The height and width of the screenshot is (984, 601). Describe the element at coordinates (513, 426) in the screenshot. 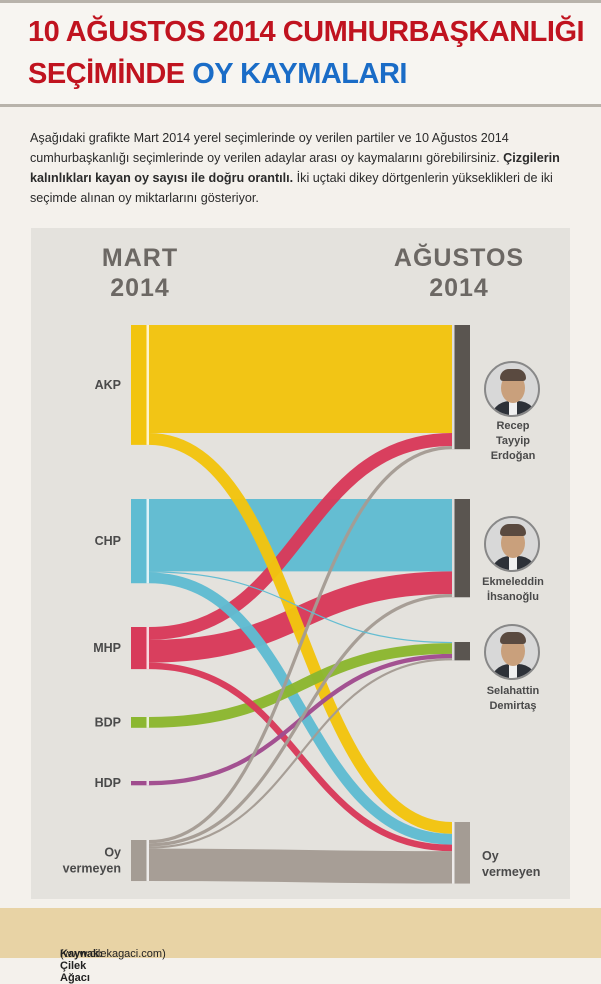

I see `right-label-line: Recep` at that location.